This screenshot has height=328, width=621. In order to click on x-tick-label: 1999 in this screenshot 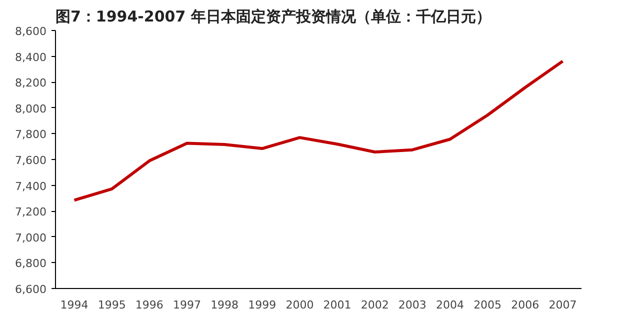, I will do `click(262, 305)`.